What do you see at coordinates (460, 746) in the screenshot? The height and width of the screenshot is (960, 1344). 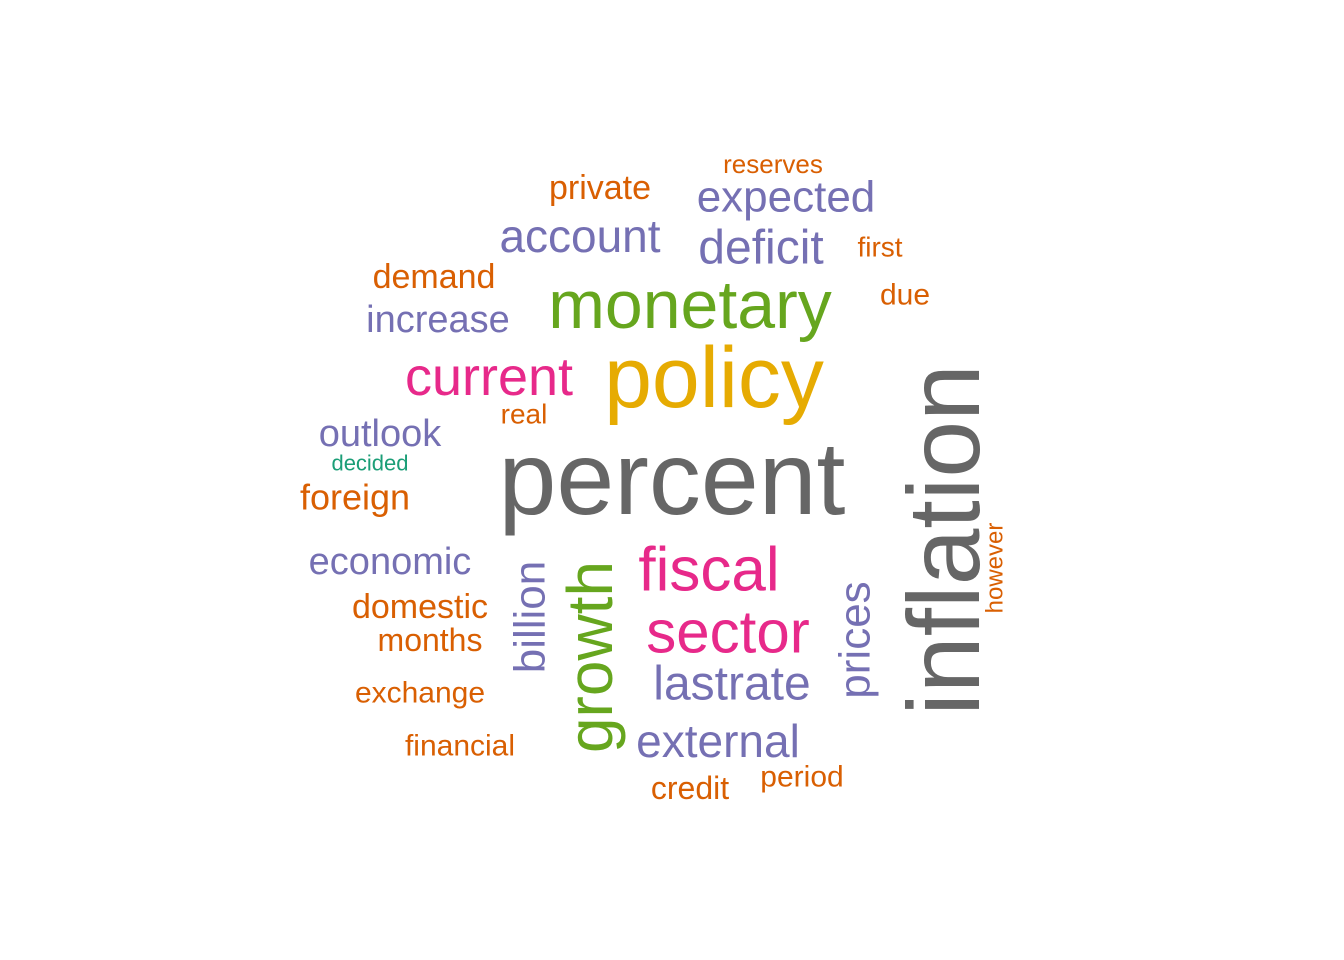 I see `word-financial: financial` at bounding box center [460, 746].